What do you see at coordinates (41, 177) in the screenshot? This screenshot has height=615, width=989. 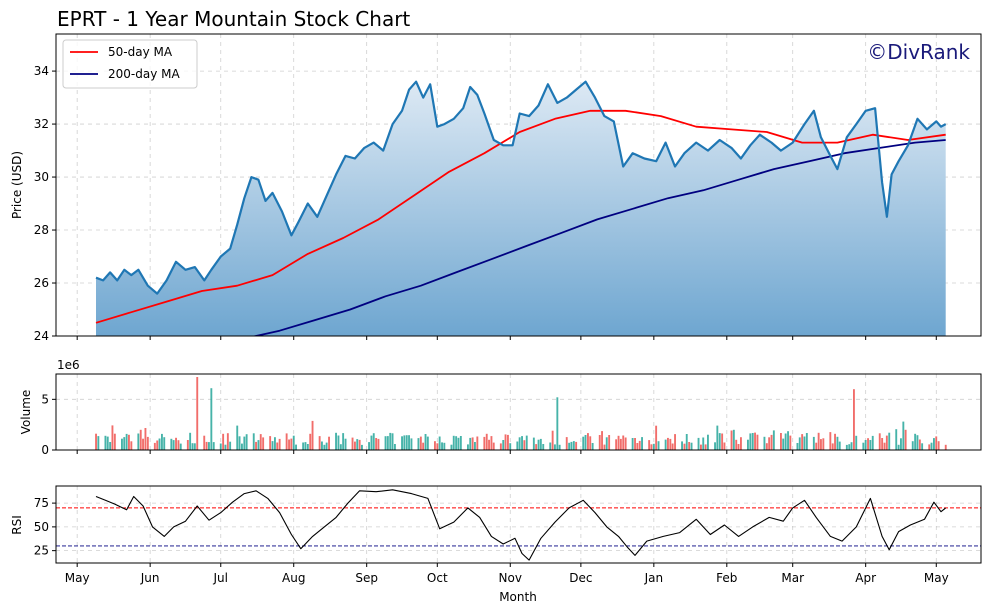 I see `y-tick-label: 30` at bounding box center [41, 177].